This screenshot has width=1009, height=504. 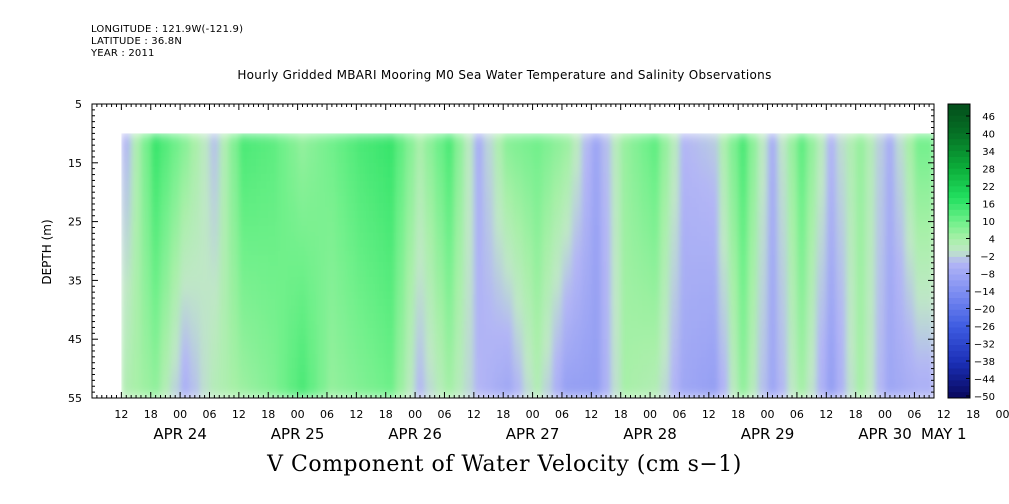 I want to click on x-tick-label: 06, so click(x=562, y=414).